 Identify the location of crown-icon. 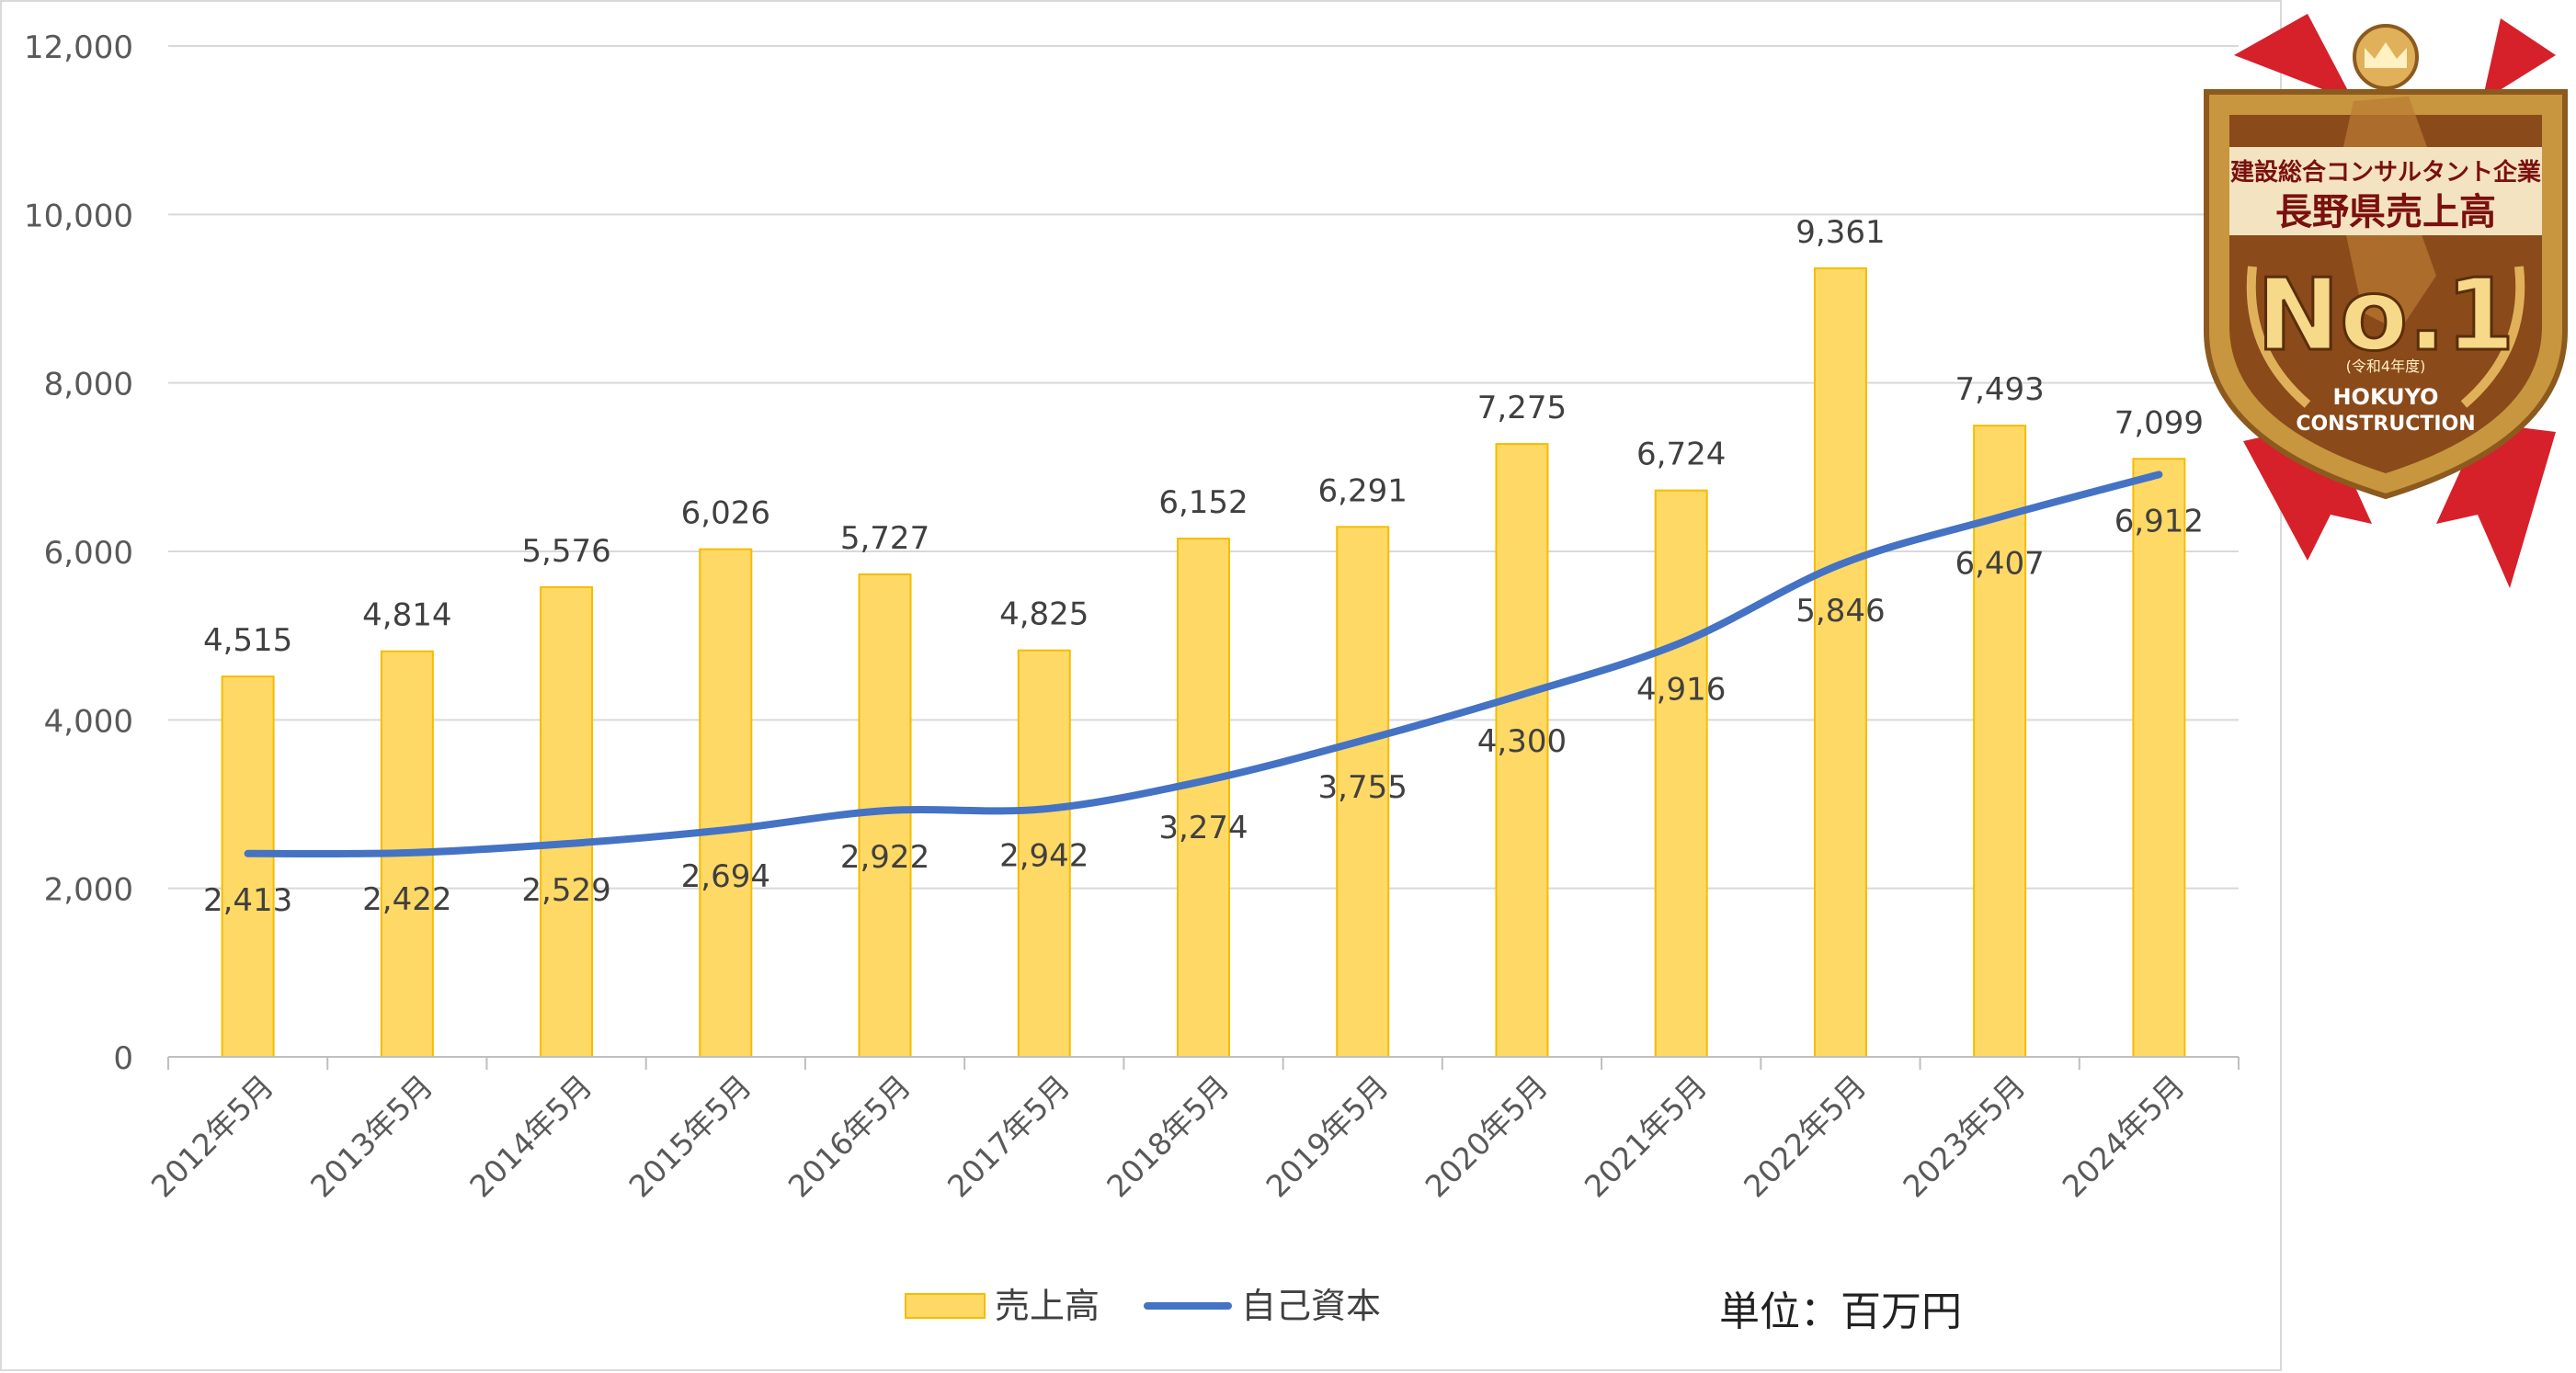
(2386, 55).